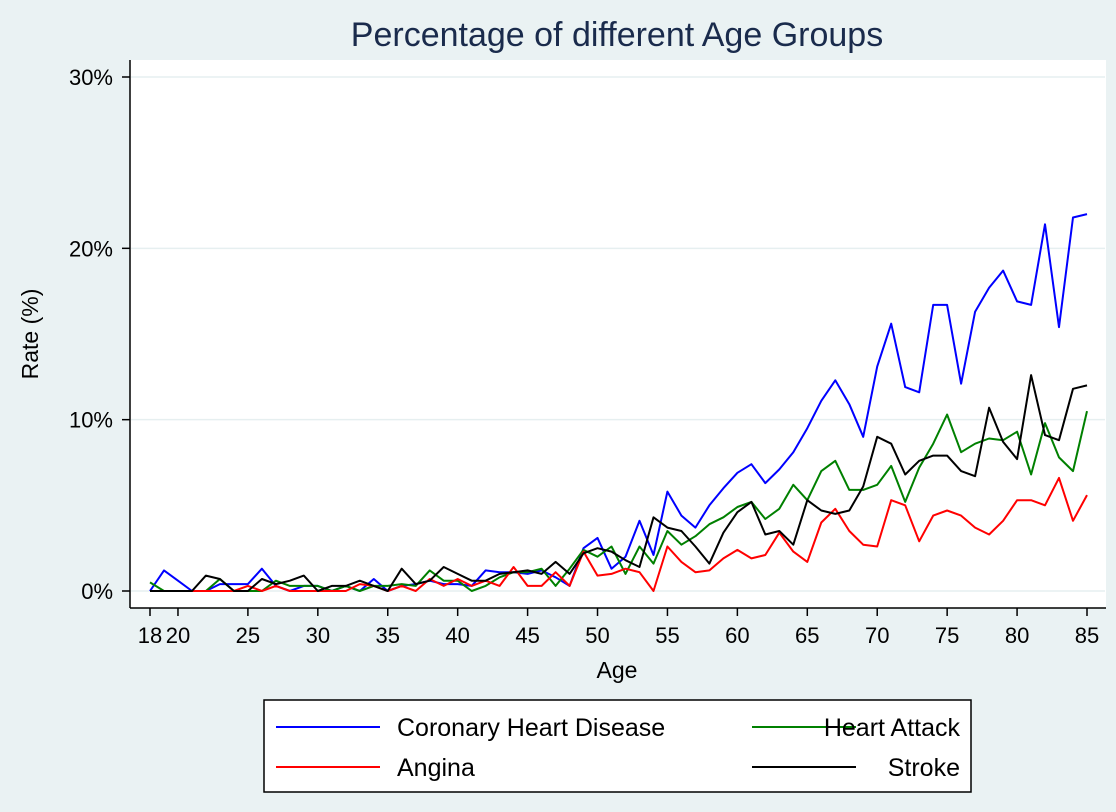 The image size is (1116, 812). I want to click on x-tick-label: 80, so click(1017, 635).